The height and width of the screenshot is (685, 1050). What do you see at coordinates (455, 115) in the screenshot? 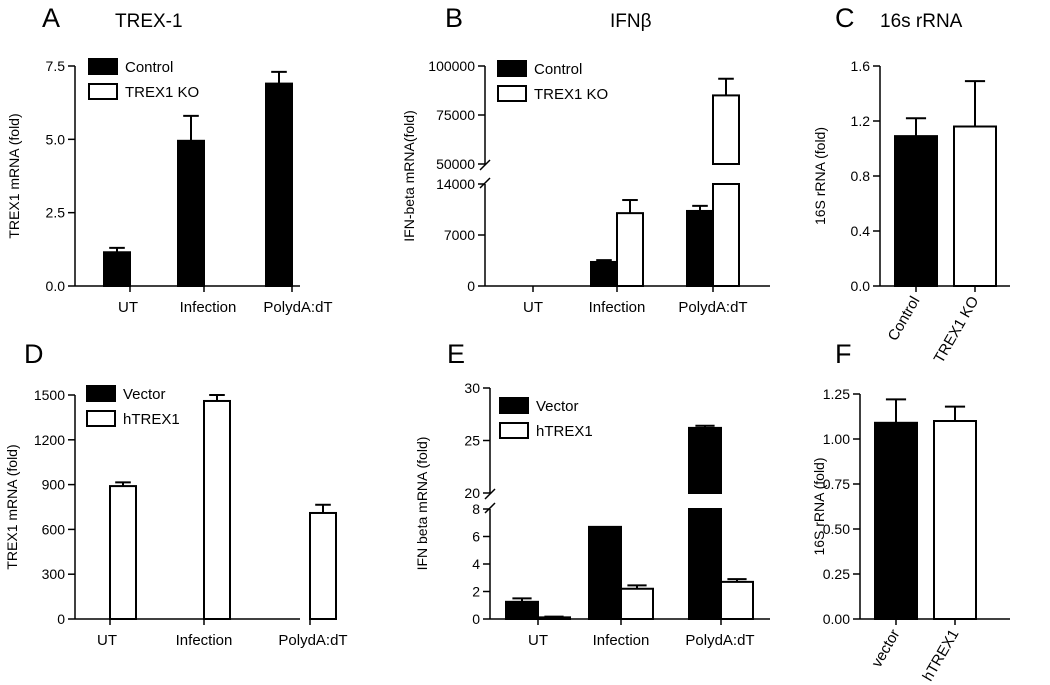
I see `y-tick-label-B: 75000` at bounding box center [455, 115].